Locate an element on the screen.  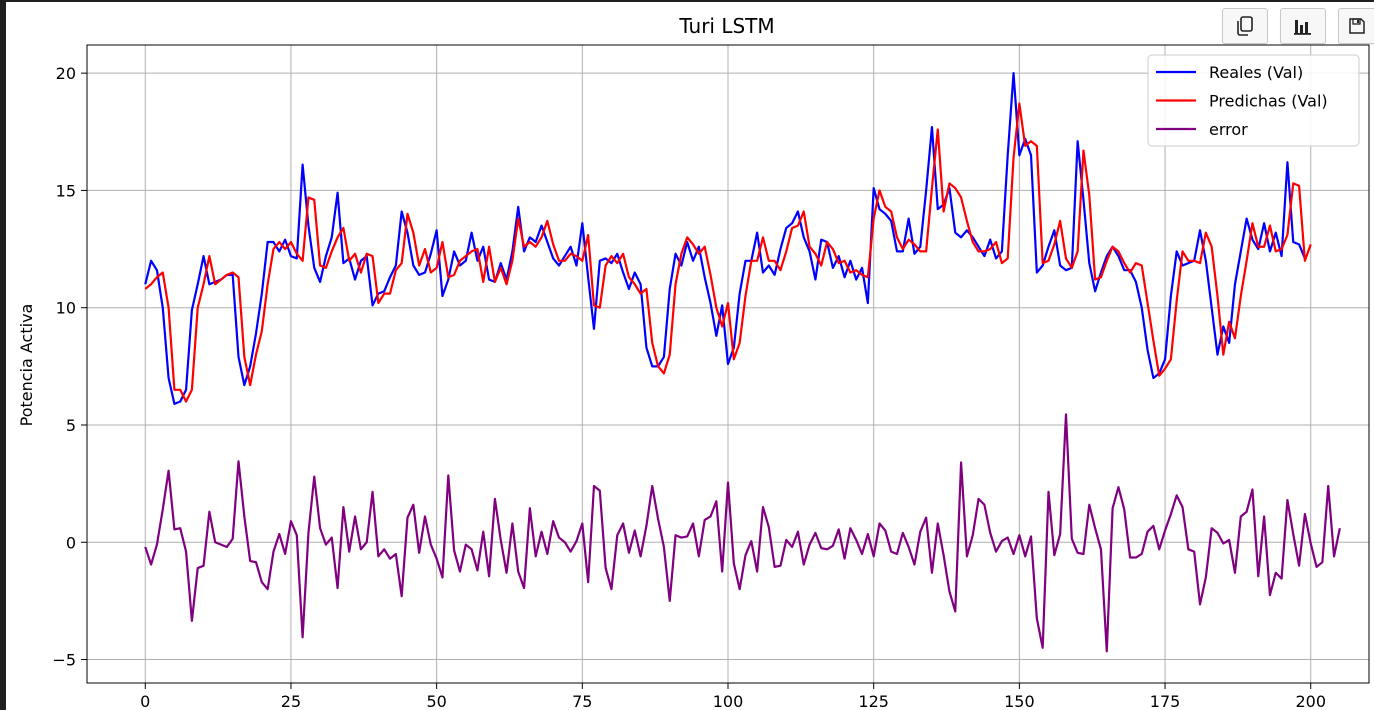
x-tick-label: 175 is located at coordinates (1165, 701).